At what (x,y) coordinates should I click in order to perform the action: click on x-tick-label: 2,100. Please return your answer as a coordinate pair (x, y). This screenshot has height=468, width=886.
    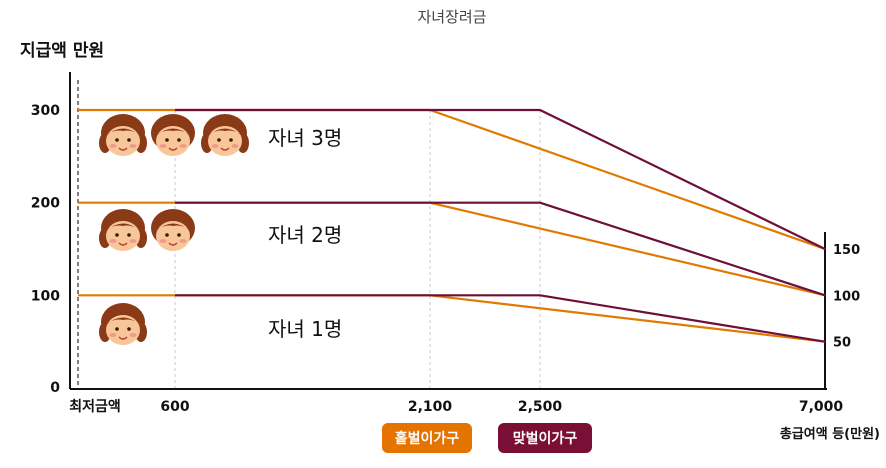
    Looking at the image, I should click on (430, 407).